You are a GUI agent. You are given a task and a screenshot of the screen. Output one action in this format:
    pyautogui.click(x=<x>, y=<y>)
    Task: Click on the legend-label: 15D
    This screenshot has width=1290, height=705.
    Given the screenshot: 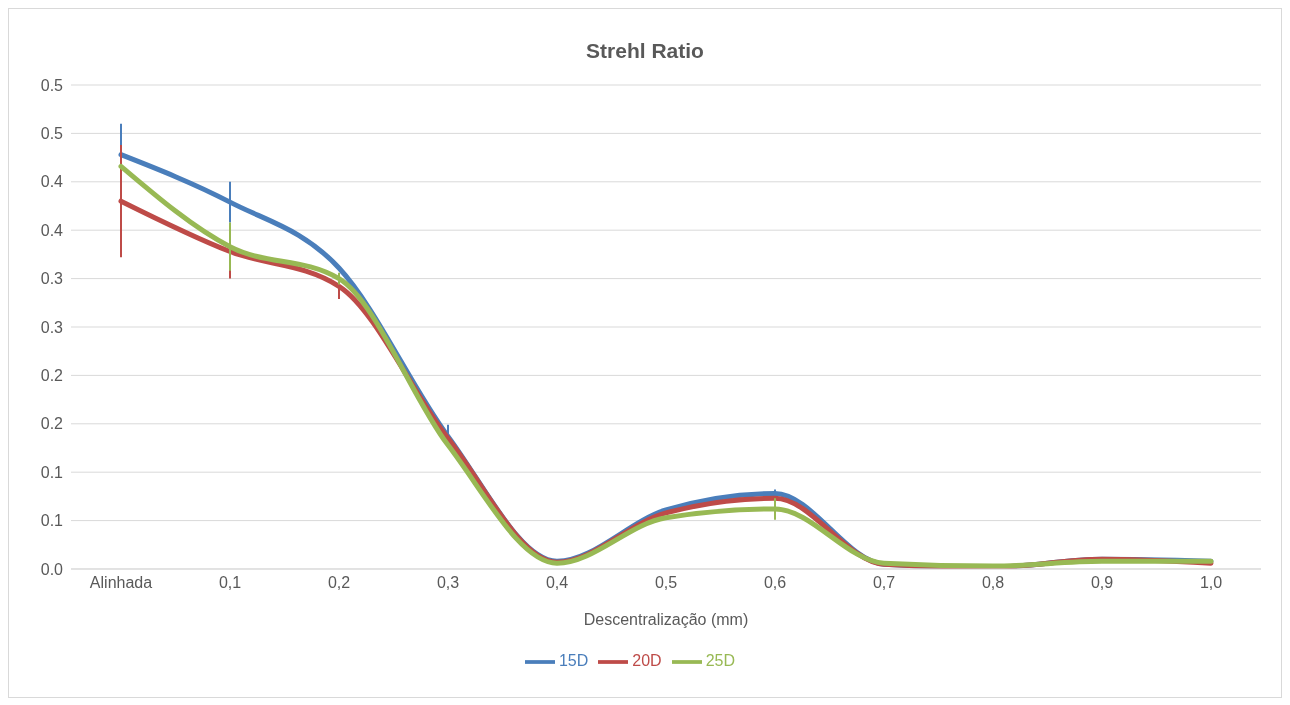 What is the action you would take?
    pyautogui.click(x=573, y=661)
    